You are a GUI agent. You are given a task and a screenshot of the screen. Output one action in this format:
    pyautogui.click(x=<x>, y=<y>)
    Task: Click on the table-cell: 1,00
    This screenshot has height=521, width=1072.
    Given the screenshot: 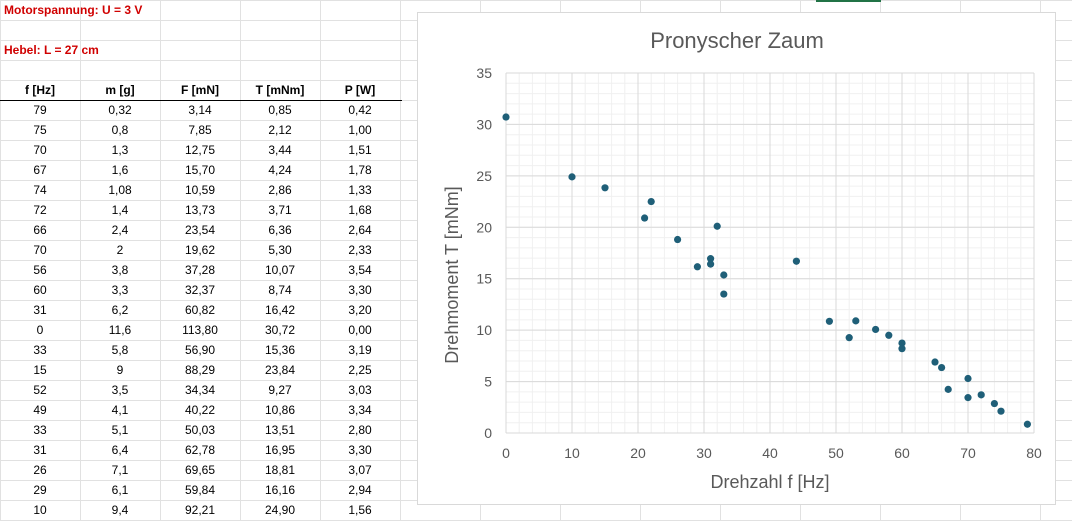 What is the action you would take?
    pyautogui.click(x=360, y=130)
    